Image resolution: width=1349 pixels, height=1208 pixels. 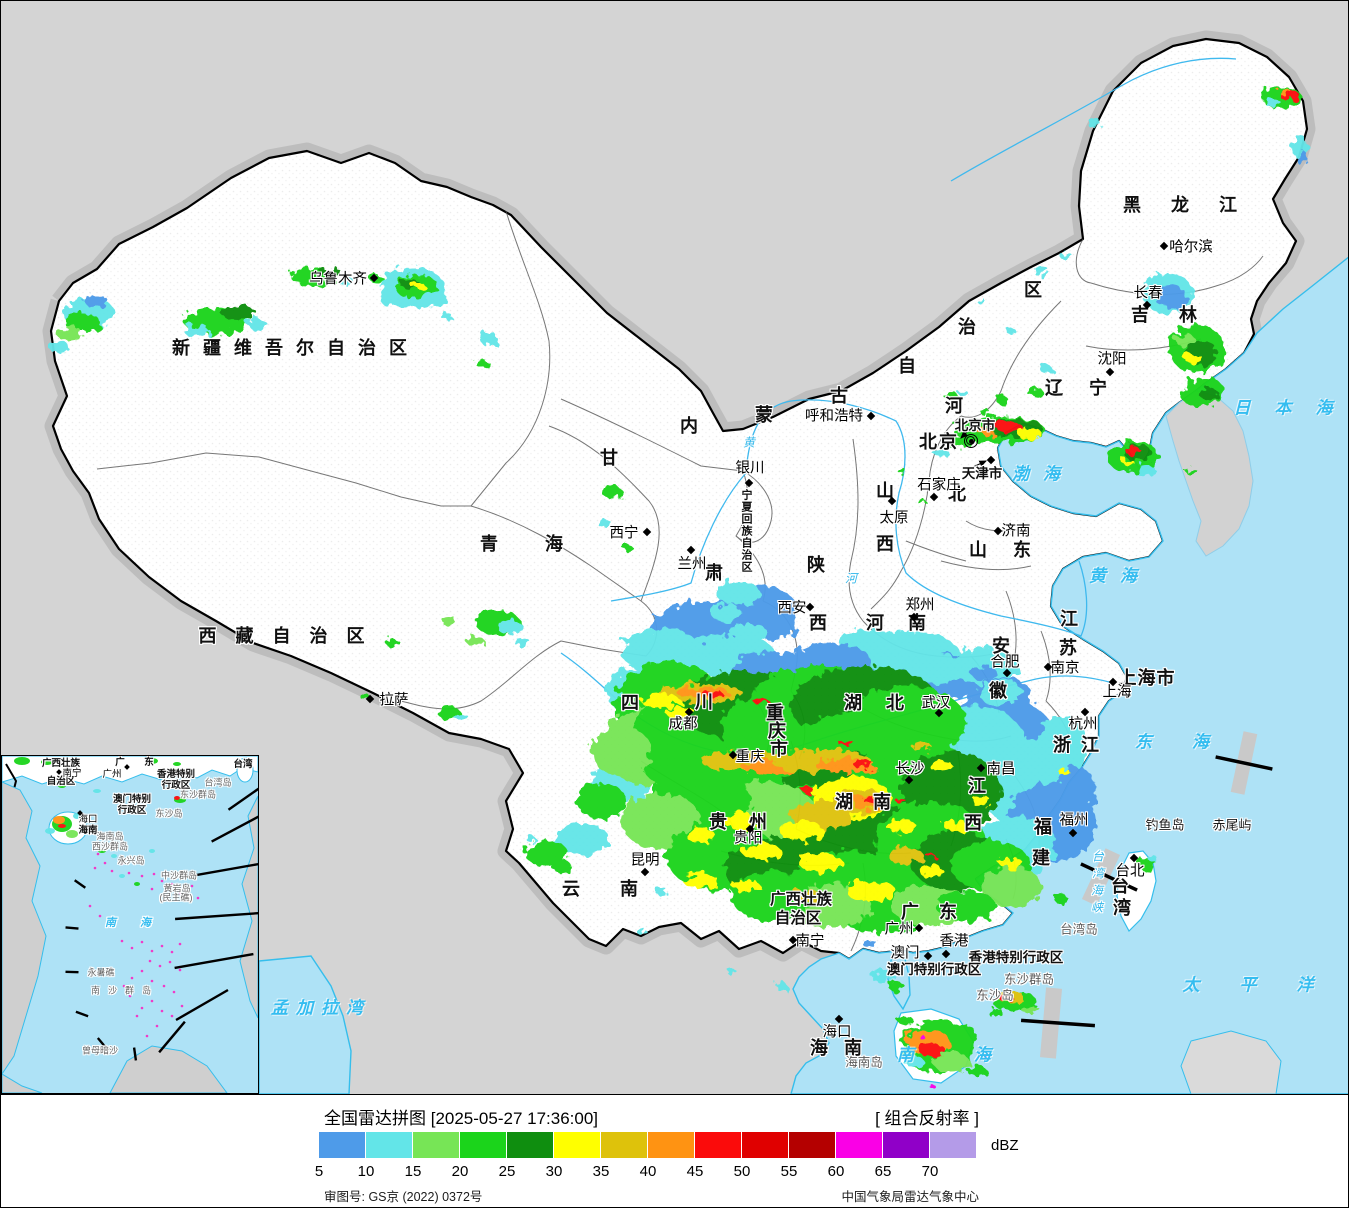 What do you see at coordinates (1231, 1062) in the screenshot?
I see `luzon-island` at bounding box center [1231, 1062].